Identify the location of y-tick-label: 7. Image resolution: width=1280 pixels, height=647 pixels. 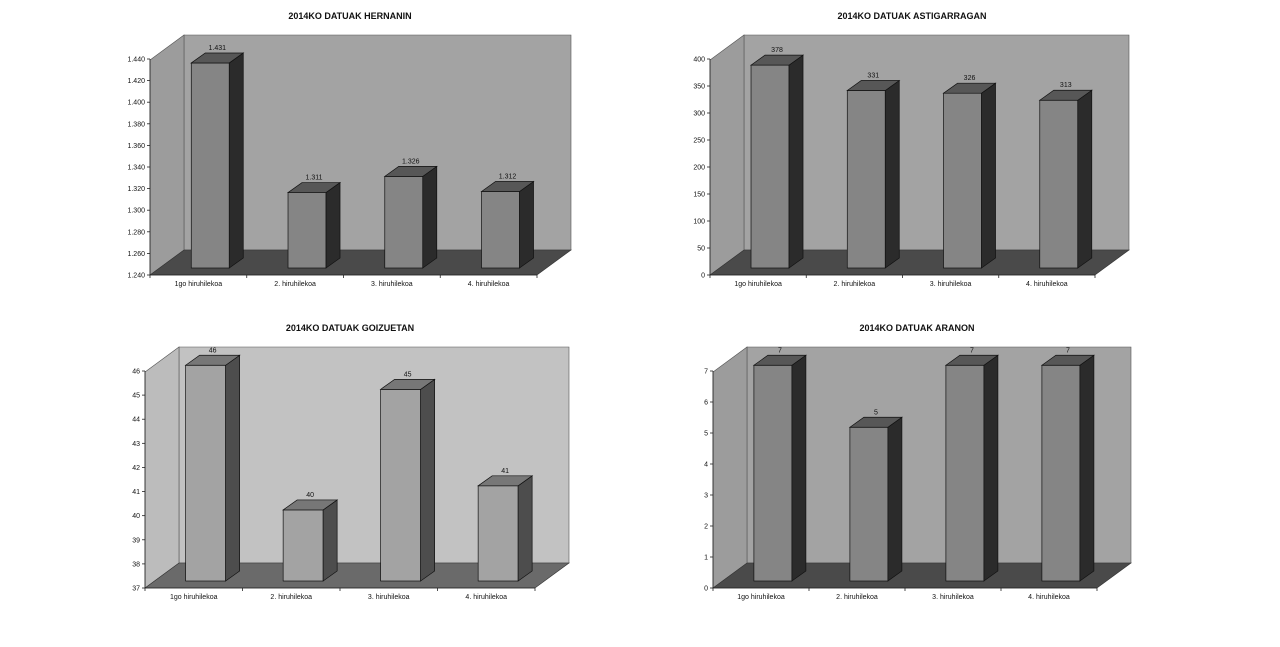
(706, 372).